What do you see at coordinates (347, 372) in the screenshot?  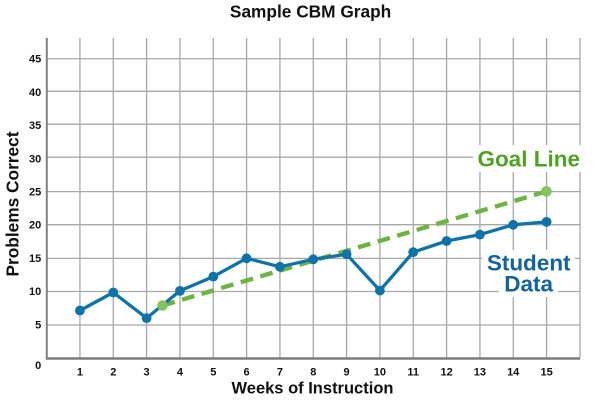 I see `svg-text: 9` at bounding box center [347, 372].